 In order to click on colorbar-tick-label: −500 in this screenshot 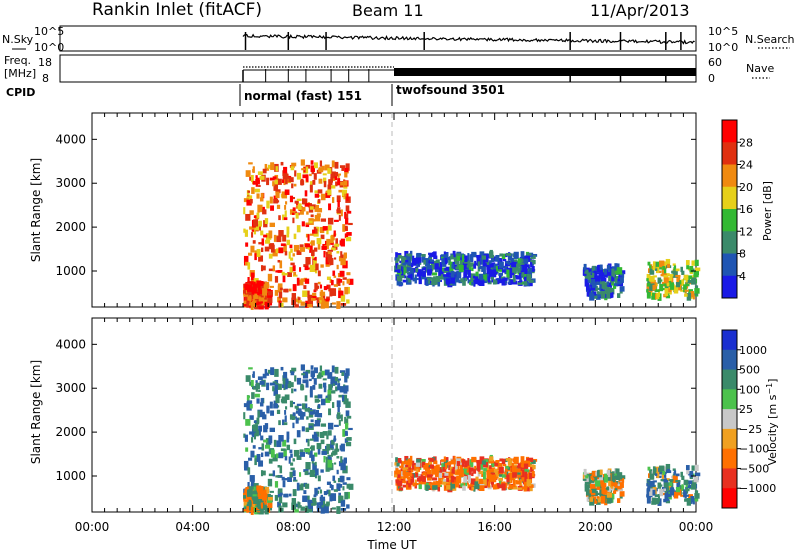, I will do `click(754, 468)`.